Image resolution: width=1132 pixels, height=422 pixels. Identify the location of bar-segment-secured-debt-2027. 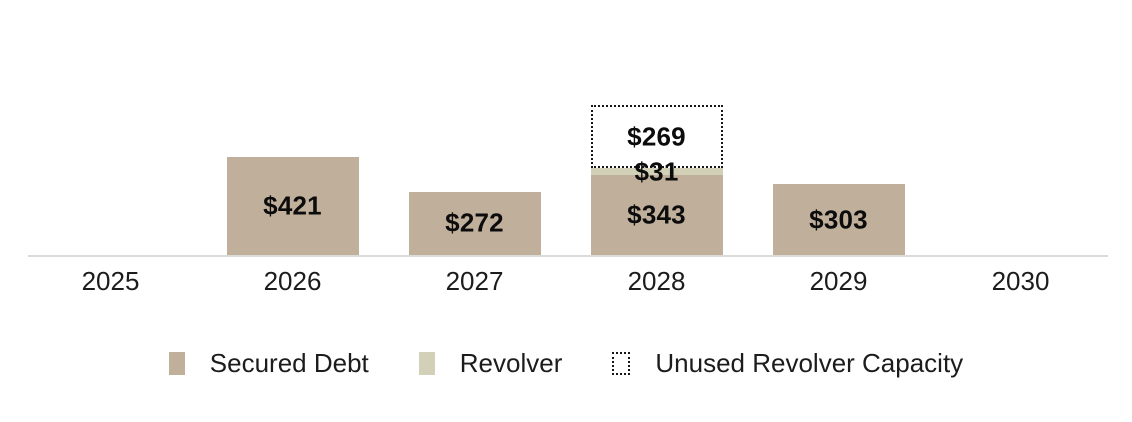
(474, 223).